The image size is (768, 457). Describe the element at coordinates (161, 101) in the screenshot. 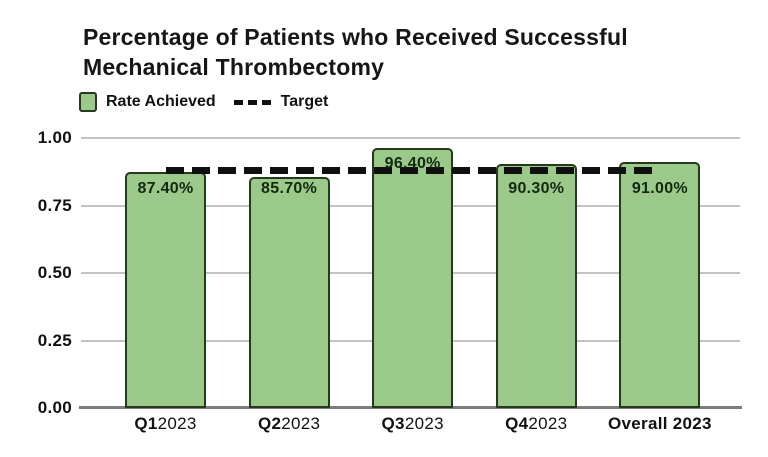

I see `legend-label-rate-achieved: Rate Achieved` at that location.